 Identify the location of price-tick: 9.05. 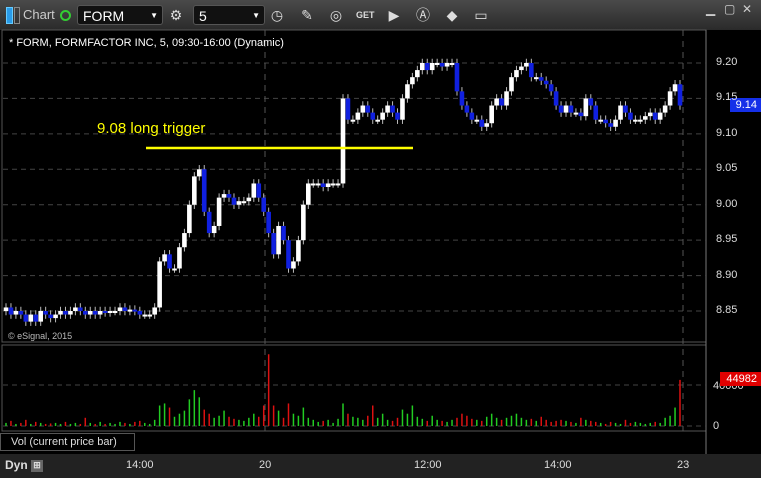
(727, 168).